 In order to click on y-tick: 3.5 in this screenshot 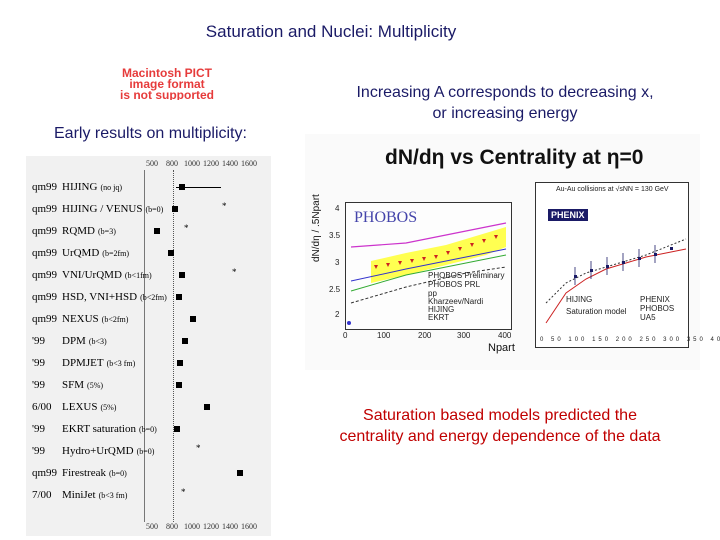, I will do `click(335, 235)`.